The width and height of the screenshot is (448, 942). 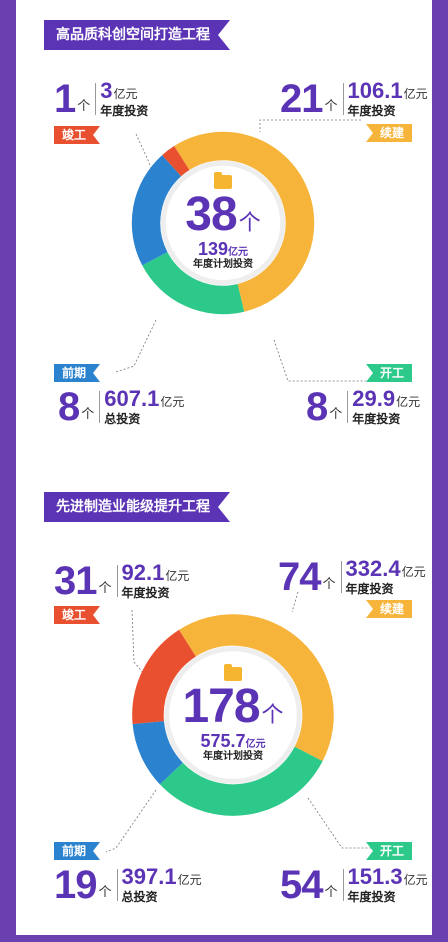 I want to click on stat-preliminary: 19 个 397.1亿元 总投资, so click(x=128, y=885).